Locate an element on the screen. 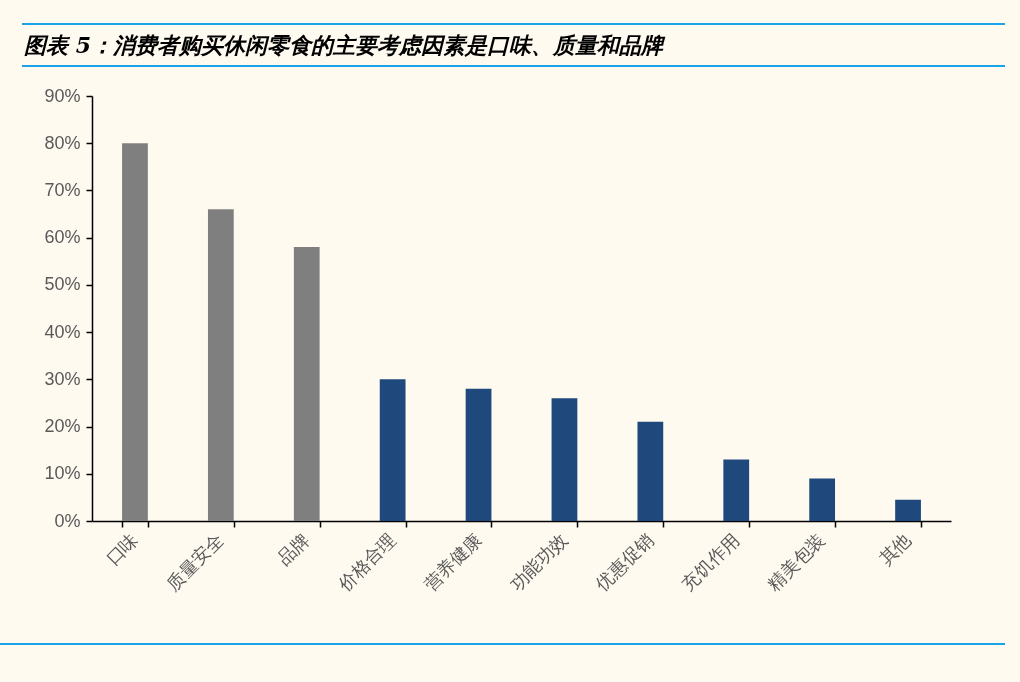 This screenshot has height=682, width=1020. y-tick-label: 70% is located at coordinates (62, 189).